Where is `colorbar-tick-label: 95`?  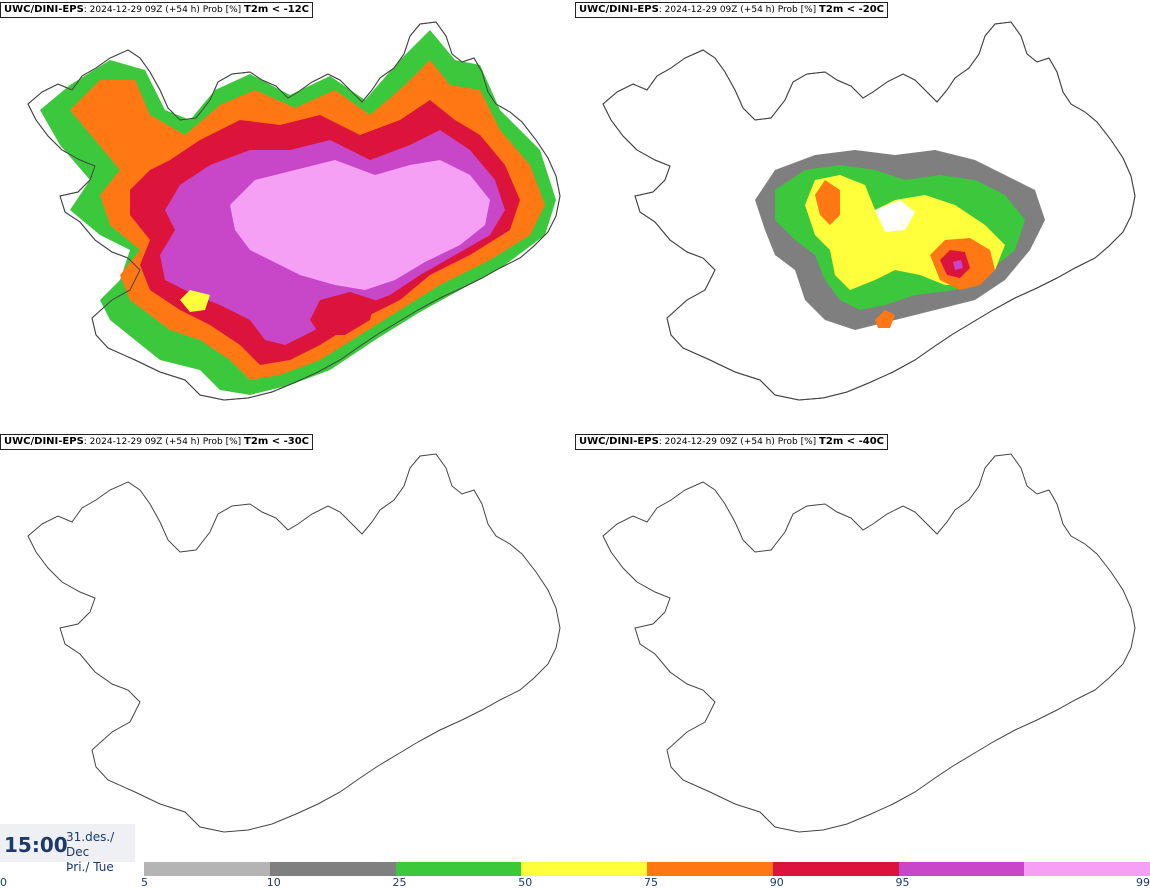
colorbar-tick-label: 95 is located at coordinates (902, 882).